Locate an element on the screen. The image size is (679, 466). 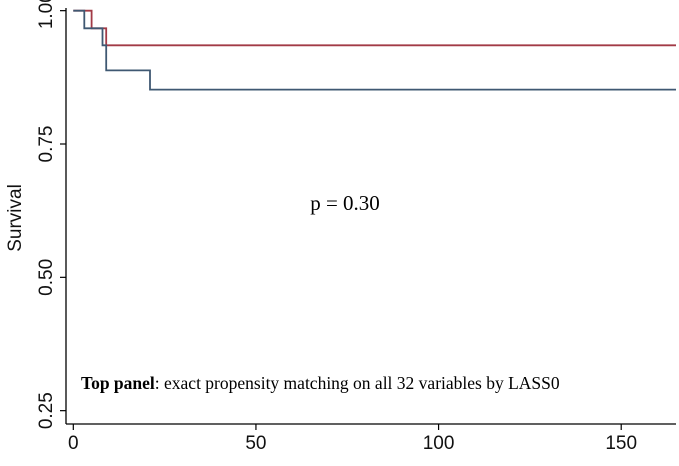
x-tick-label: 0 is located at coordinates (73, 443).